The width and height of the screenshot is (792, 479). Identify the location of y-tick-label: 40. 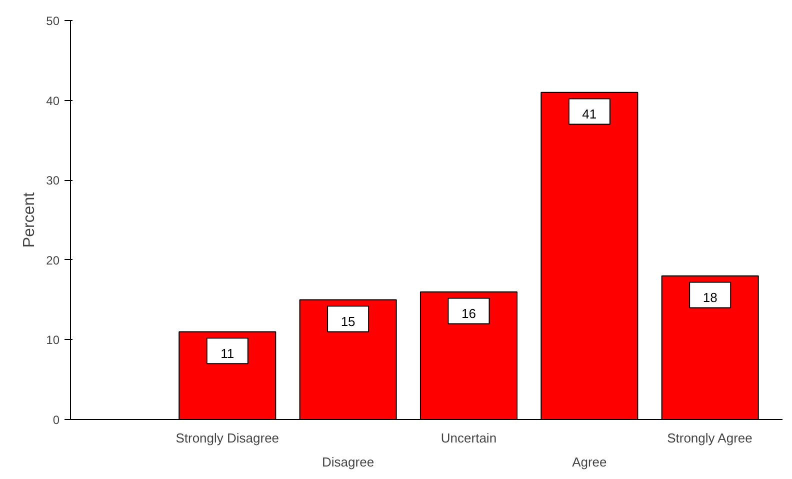
(53, 101).